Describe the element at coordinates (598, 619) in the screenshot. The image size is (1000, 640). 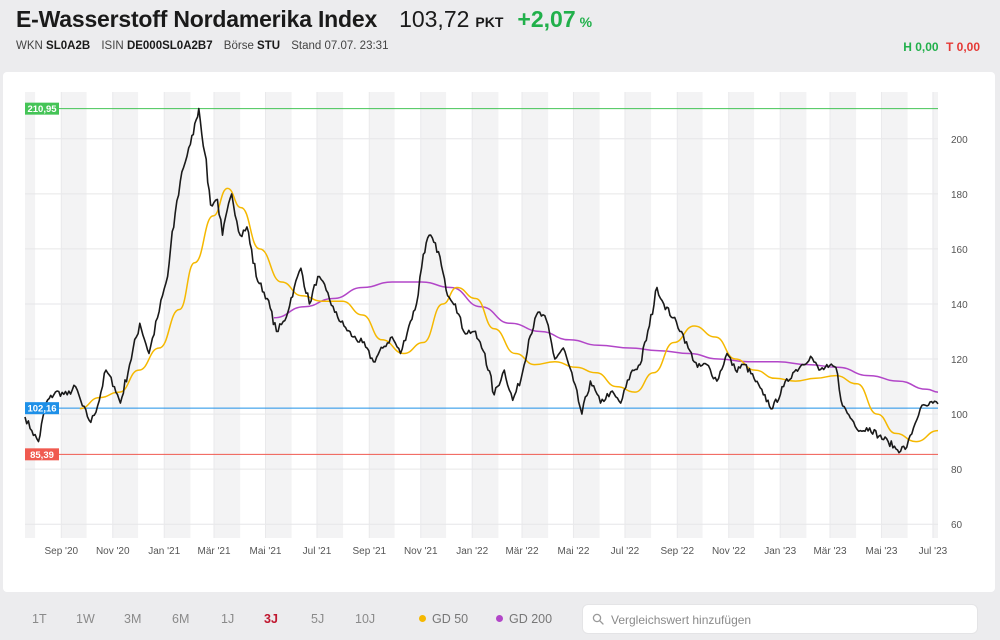
I see `search-icon` at that location.